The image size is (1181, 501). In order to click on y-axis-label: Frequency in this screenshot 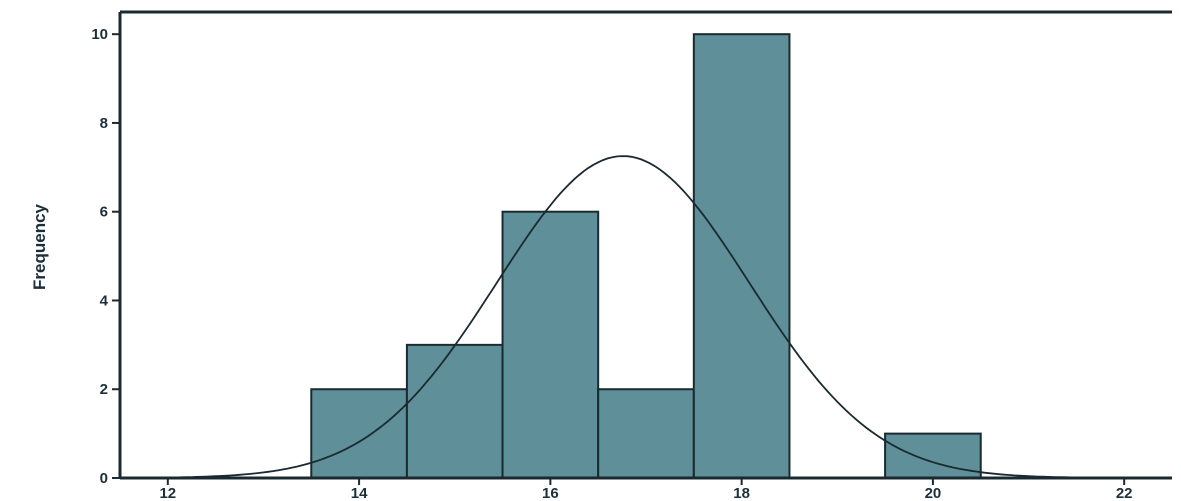, I will do `click(39, 246)`.